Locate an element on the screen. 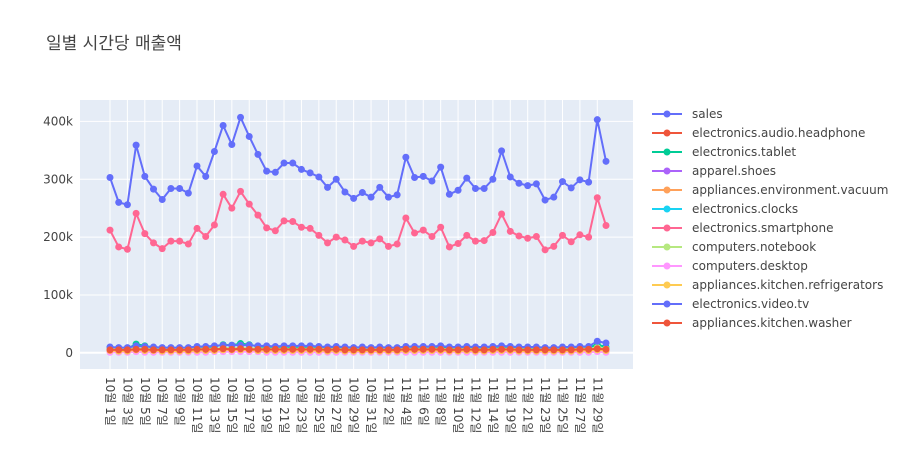 The height and width of the screenshot is (454, 900). legend-item: computers.desktop is located at coordinates (730, 266).